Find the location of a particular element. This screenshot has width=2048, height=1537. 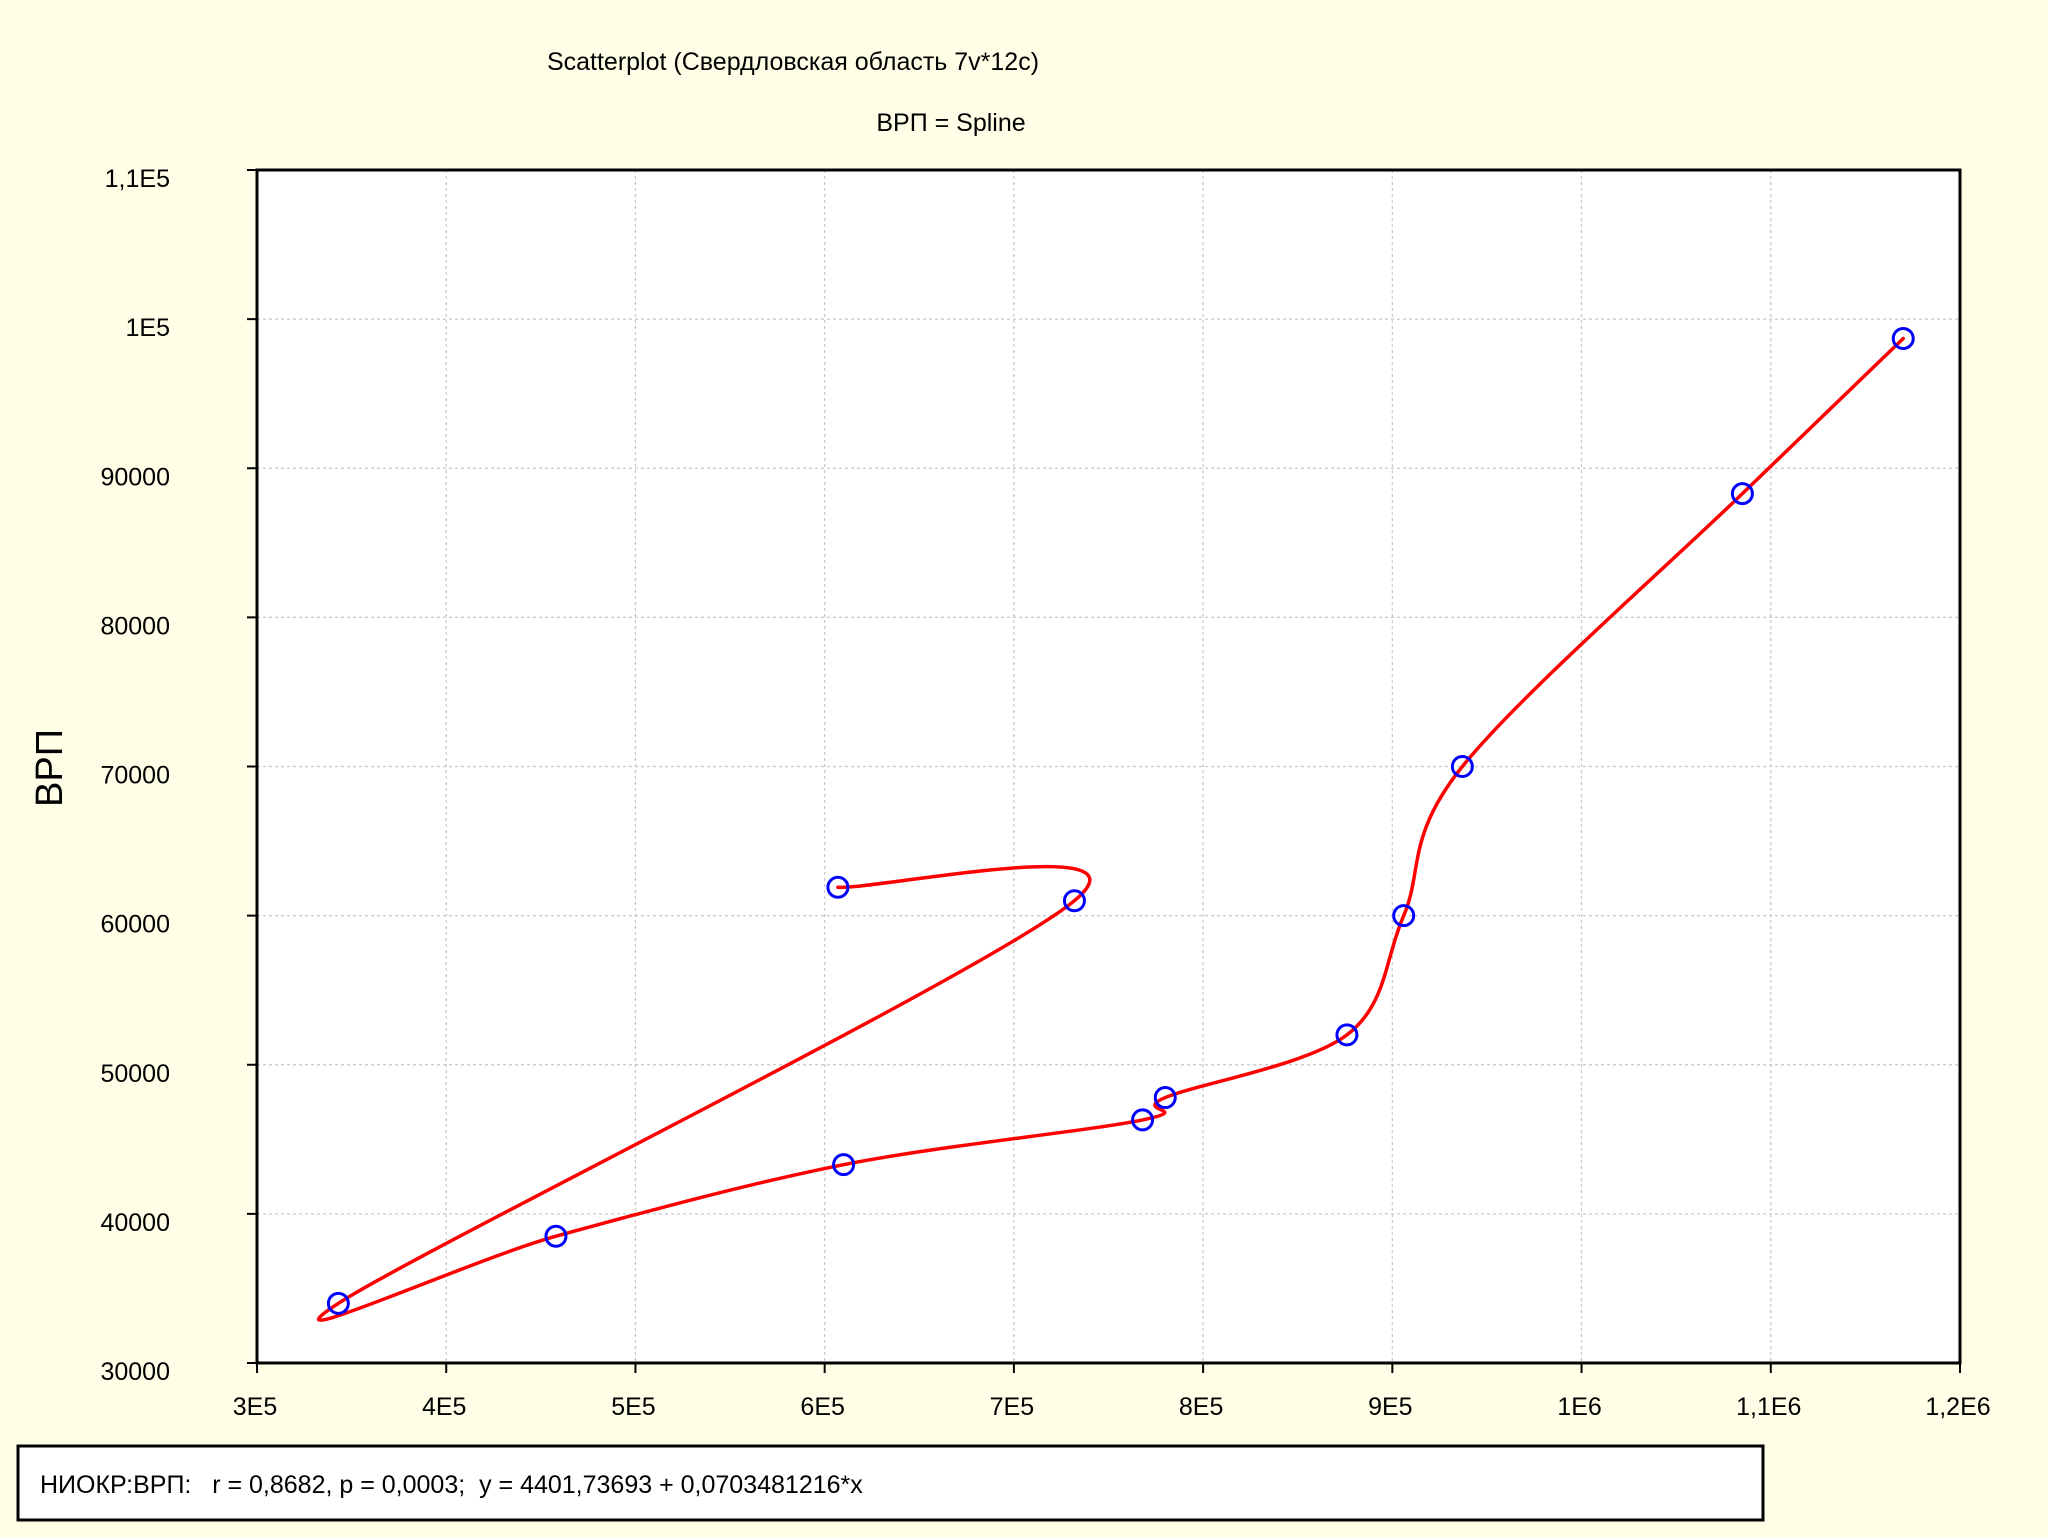

y-tick-label: 30000 is located at coordinates (135, 1372).